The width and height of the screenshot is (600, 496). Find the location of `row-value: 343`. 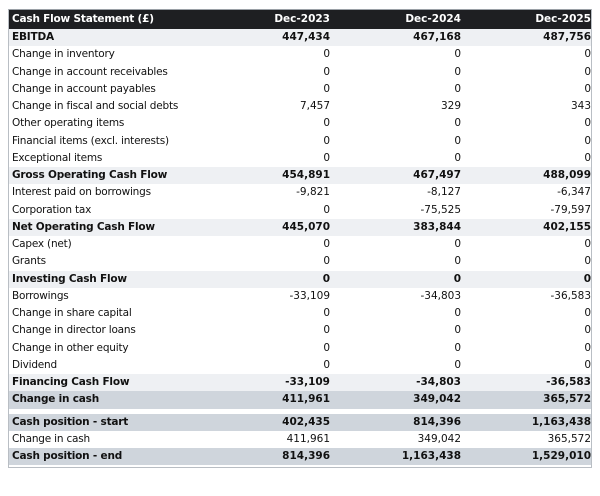

row-value: 343 is located at coordinates (580, 106).